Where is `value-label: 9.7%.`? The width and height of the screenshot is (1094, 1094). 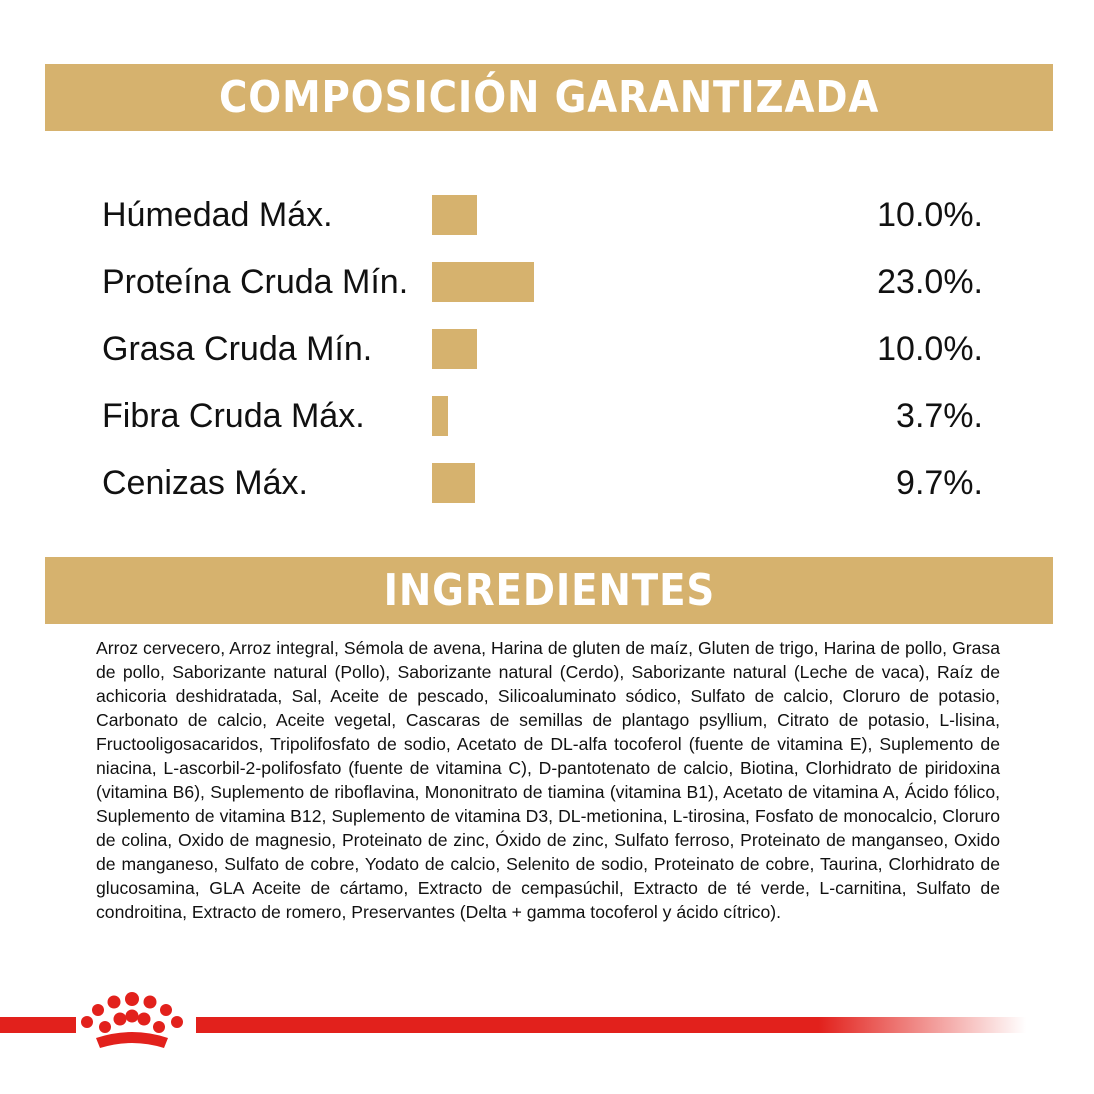
value-label: 9.7%. is located at coordinates (939, 483).